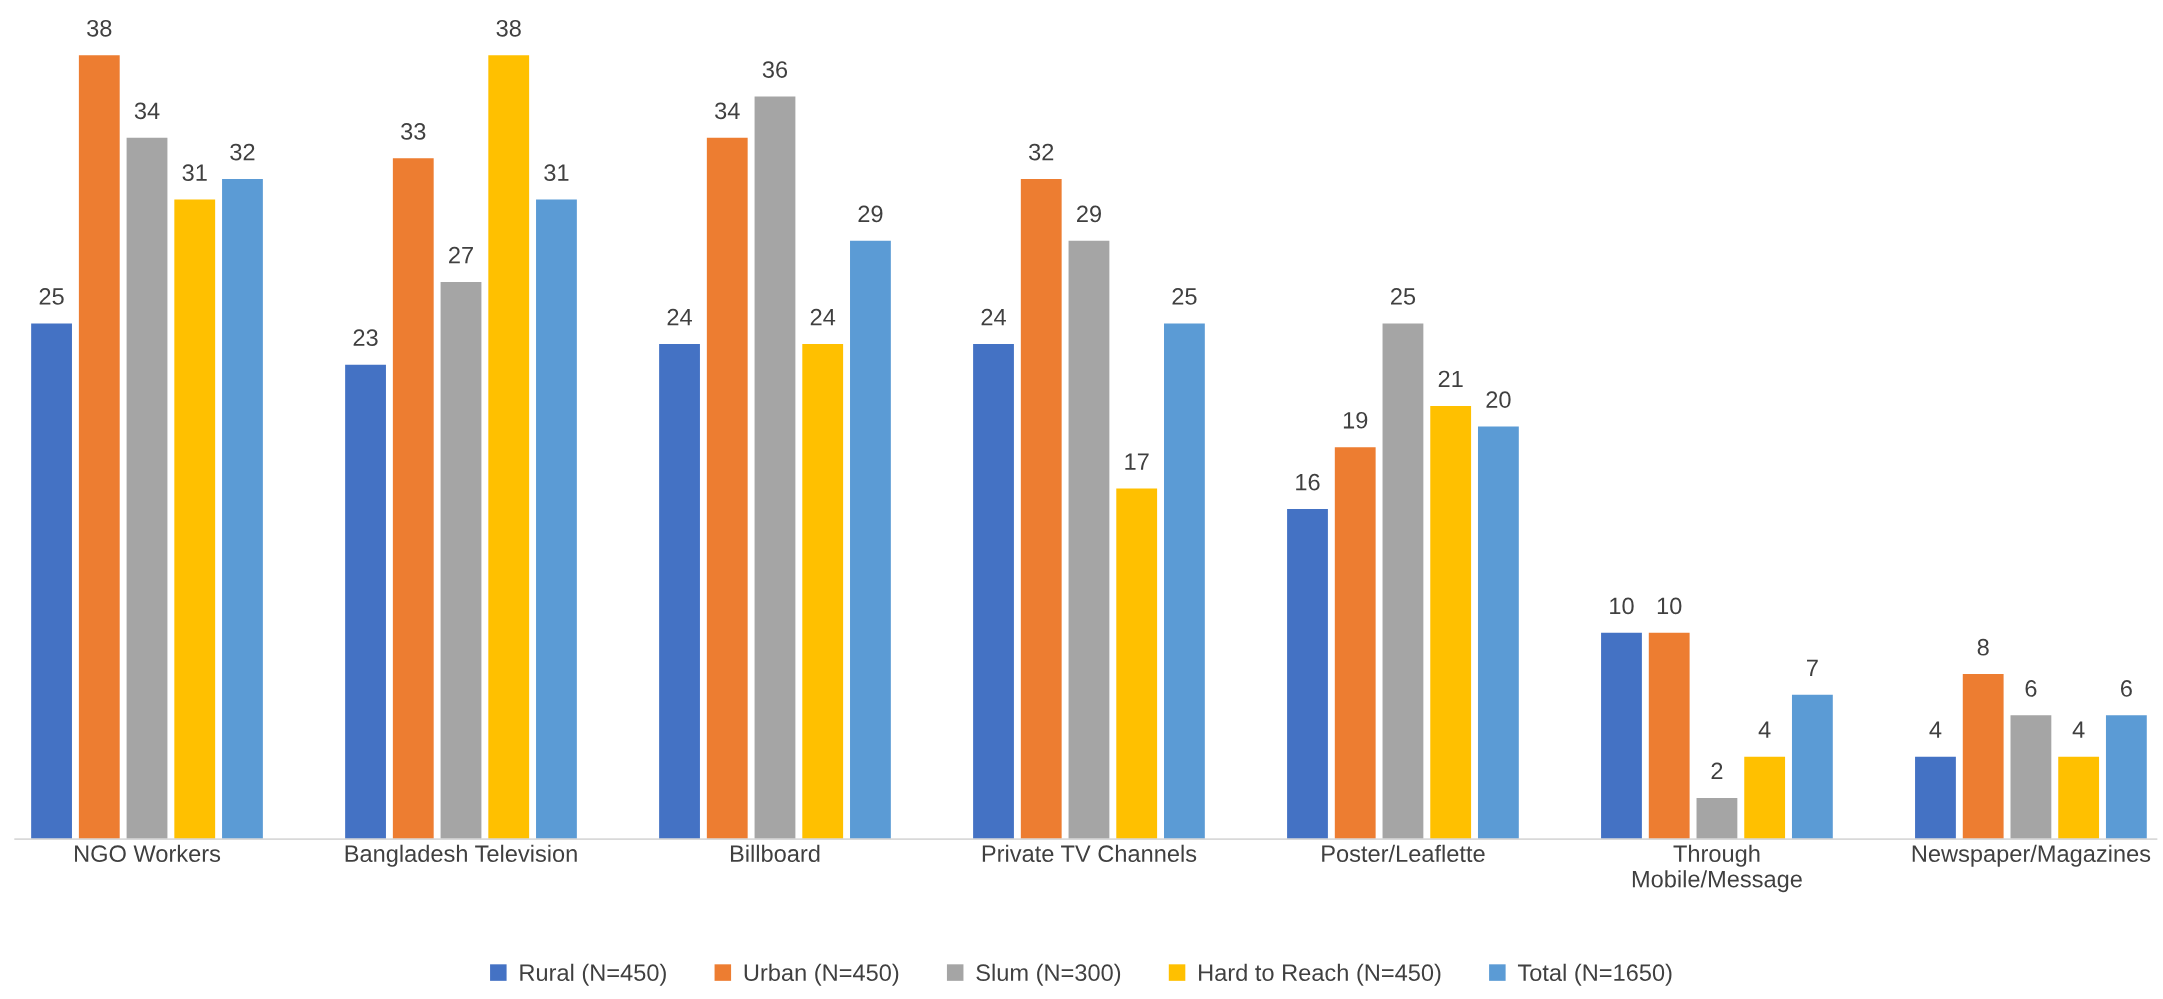  What do you see at coordinates (1403, 853) in the screenshot?
I see `x-tick-label: Poster/Leaflette` at bounding box center [1403, 853].